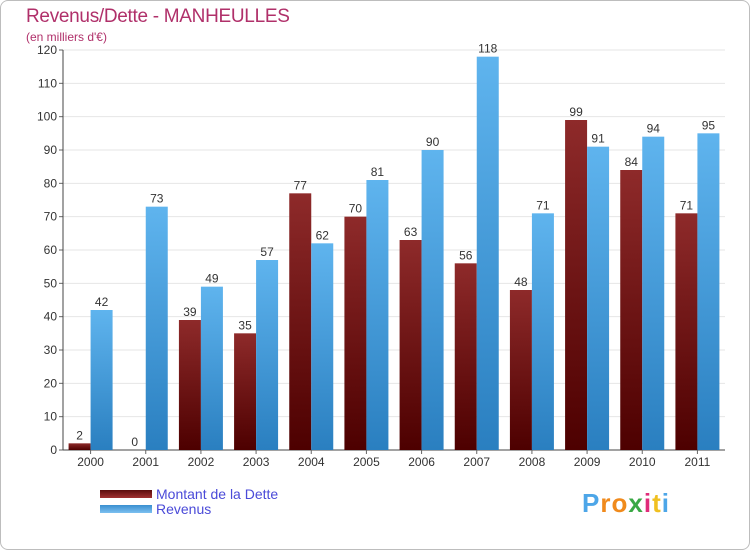  I want to click on x-tick-label: 2010, so click(642, 462).